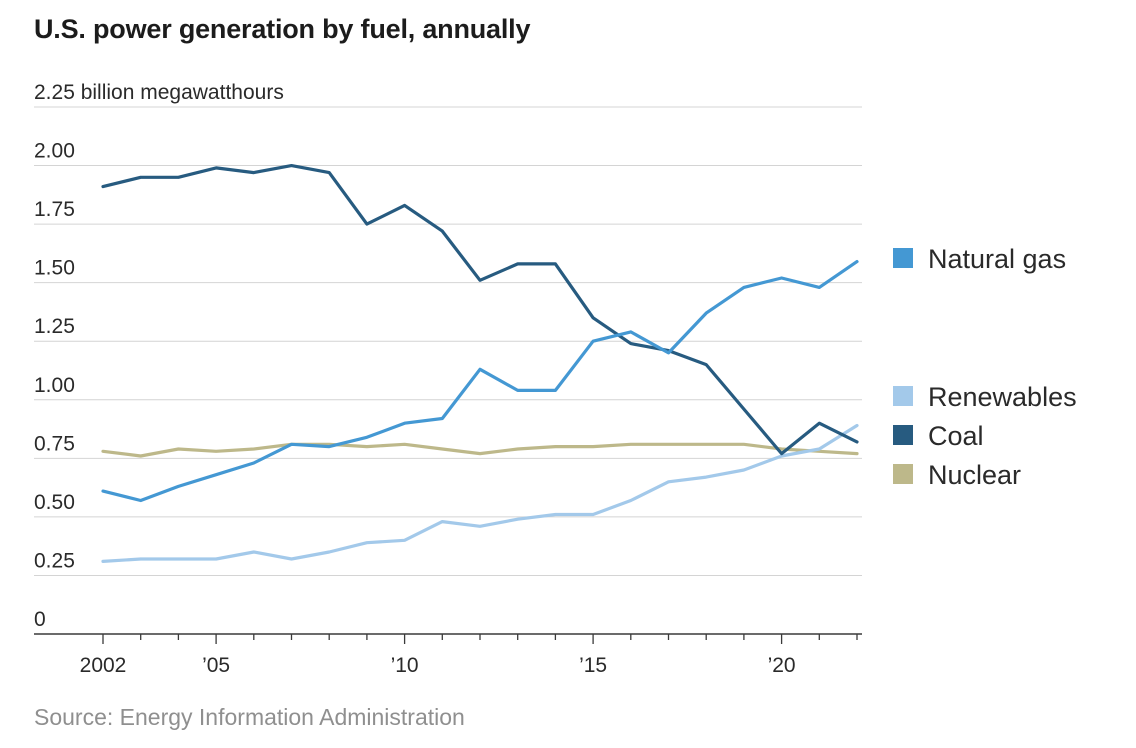 This screenshot has height=748, width=1136. Describe the element at coordinates (997, 259) in the screenshot. I see `legend-label-natural-gas: Natural gas` at that location.